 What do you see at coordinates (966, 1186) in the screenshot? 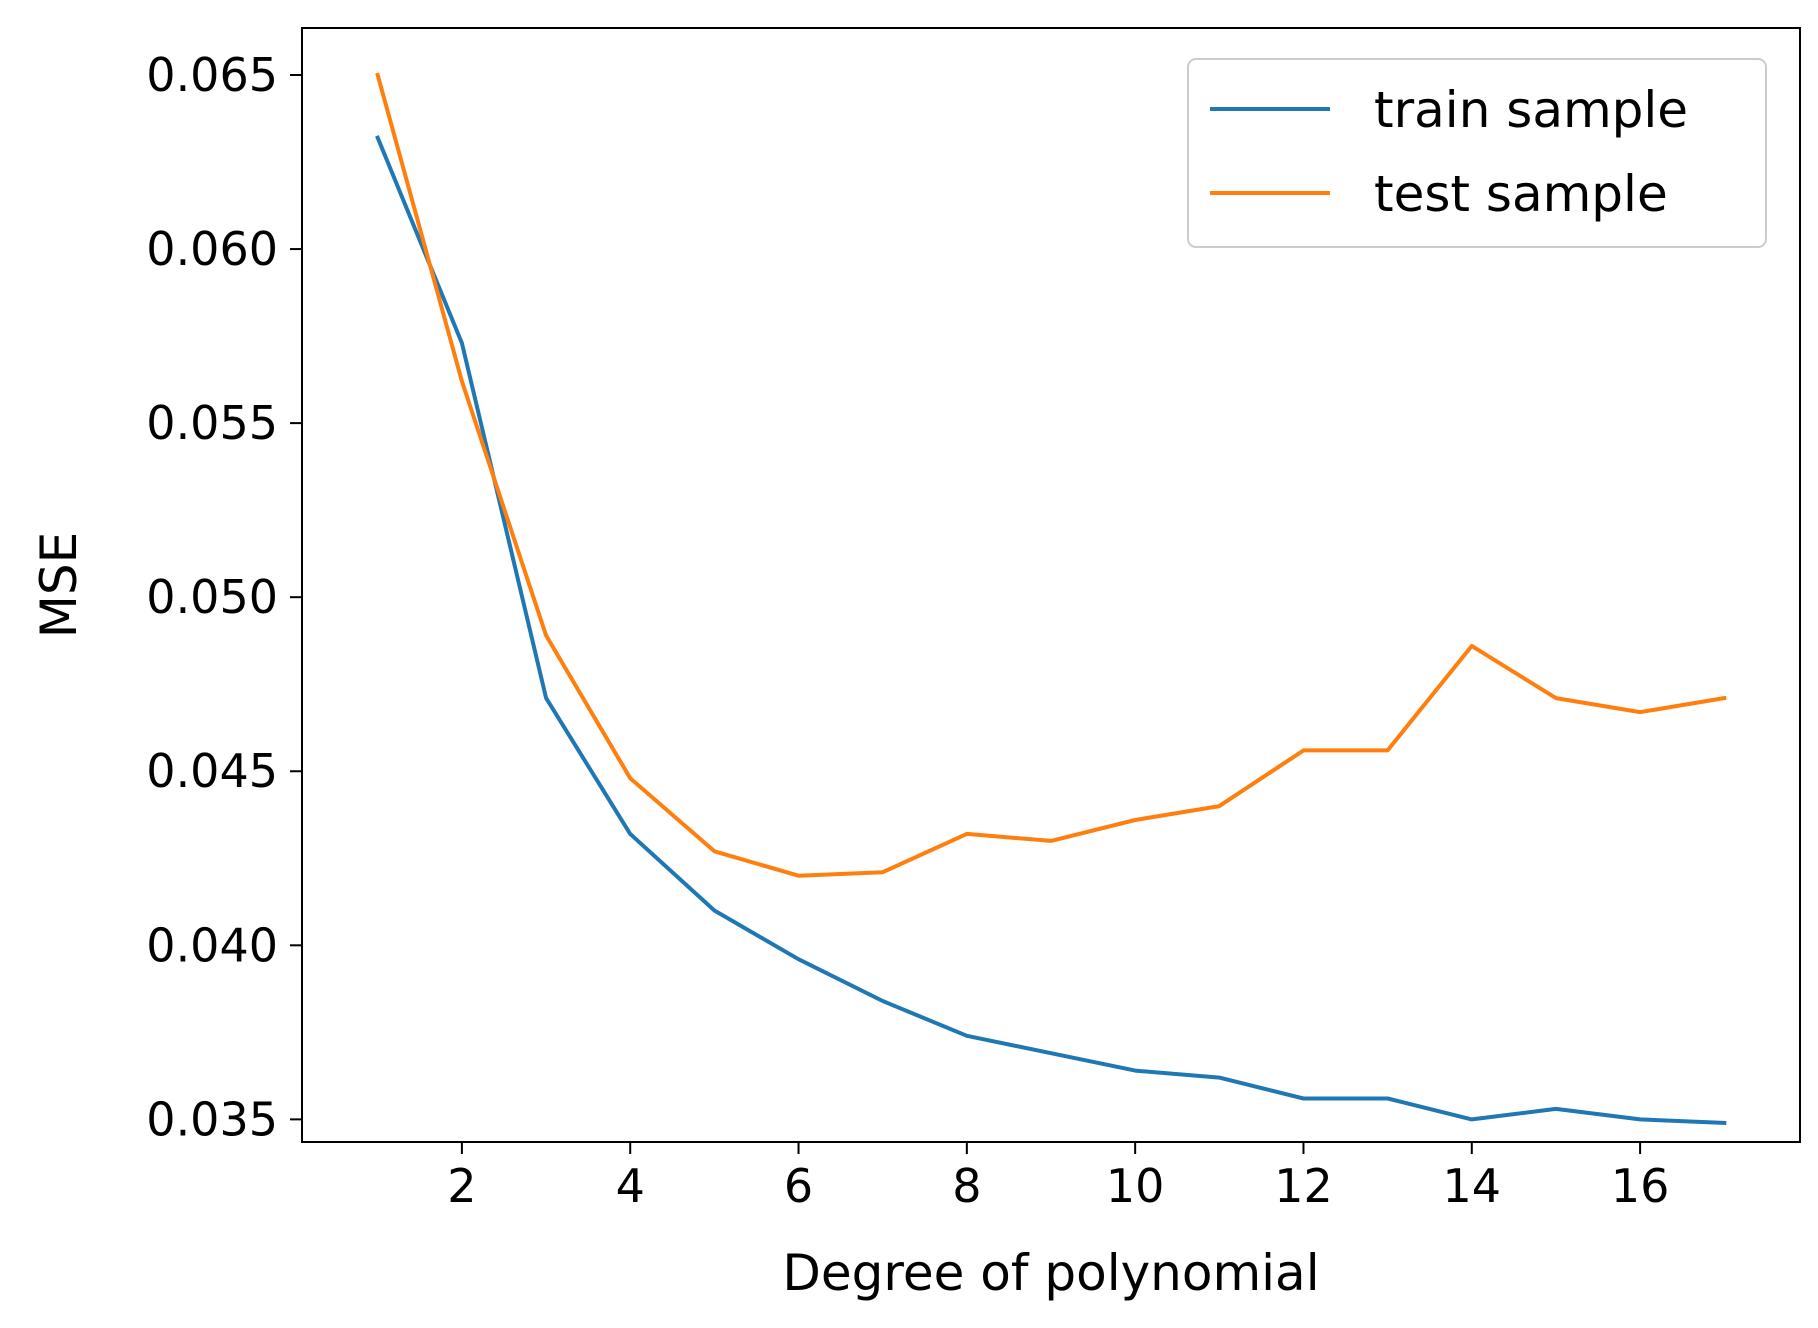
I see `x-tick-label: 8` at bounding box center [966, 1186].